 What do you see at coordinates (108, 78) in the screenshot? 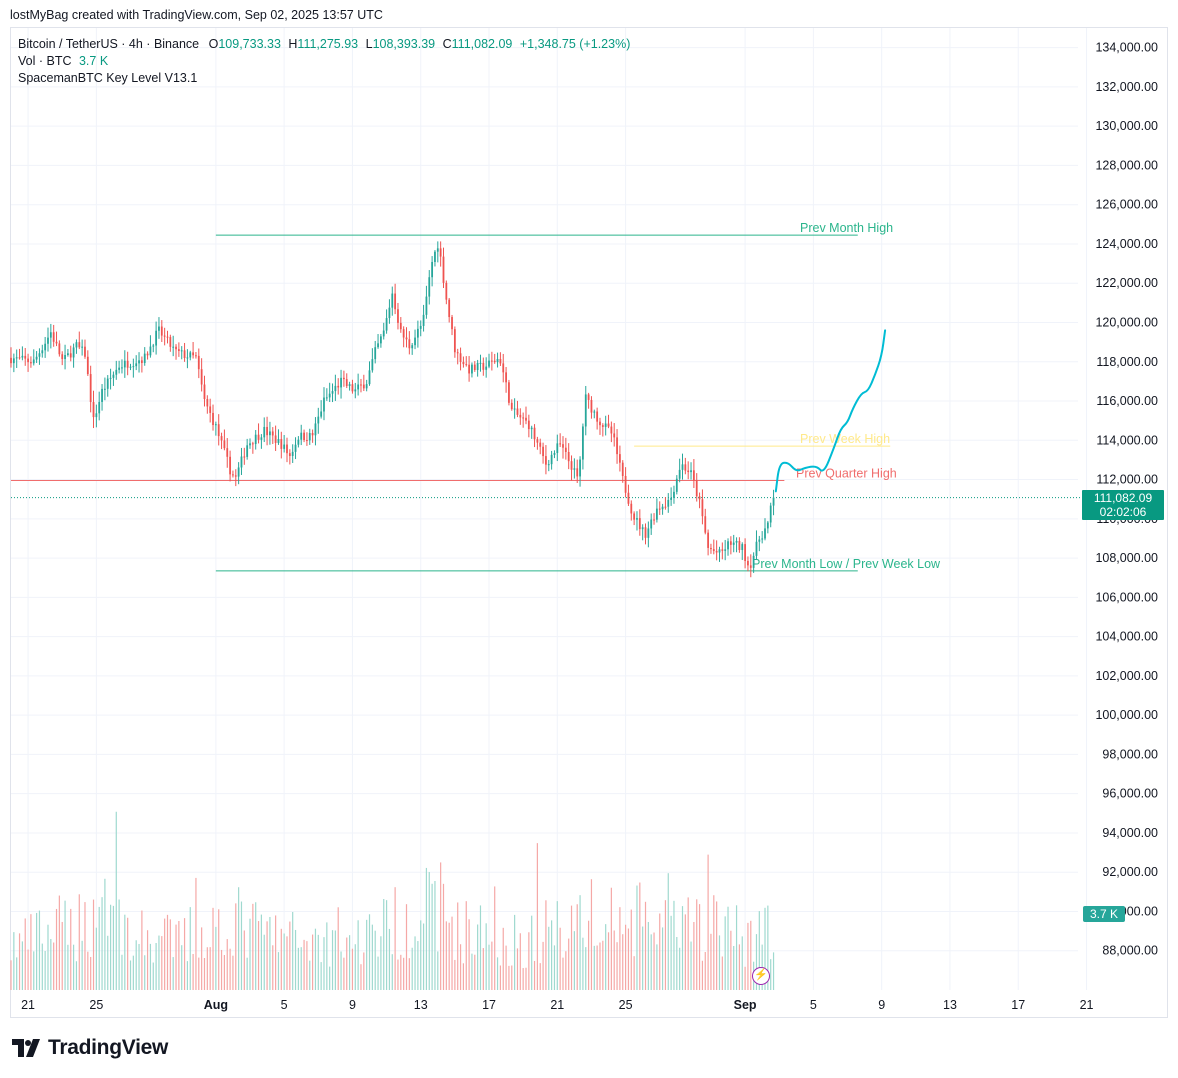
I see `indicator-name: SpacemanBTC Key Level V13.1` at bounding box center [108, 78].